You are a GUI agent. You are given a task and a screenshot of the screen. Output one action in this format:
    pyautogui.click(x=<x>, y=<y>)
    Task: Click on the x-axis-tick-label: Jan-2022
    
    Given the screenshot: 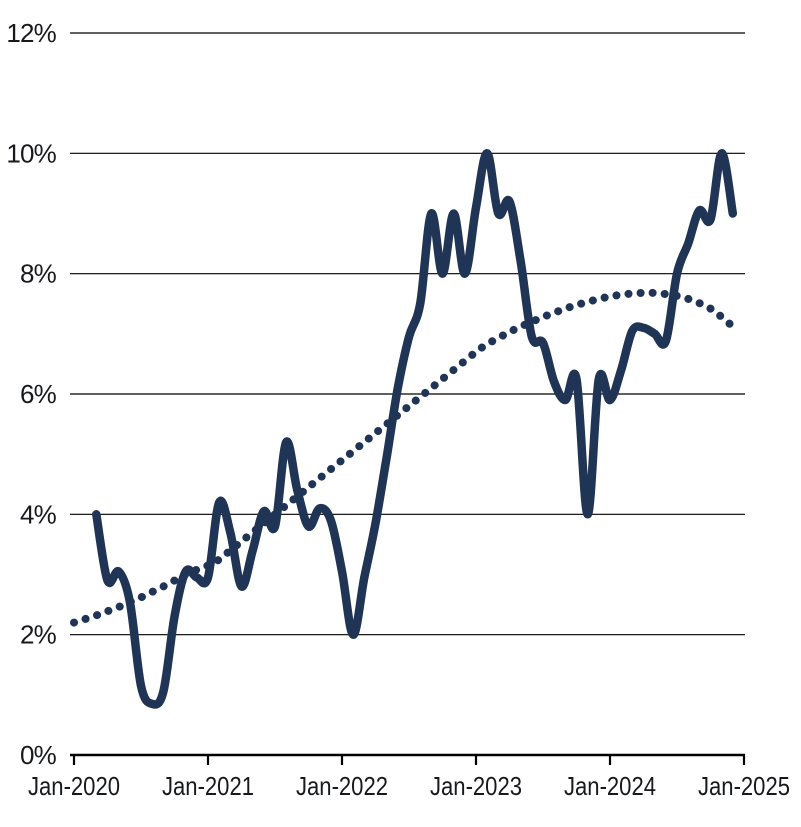 What is the action you would take?
    pyautogui.click(x=342, y=786)
    